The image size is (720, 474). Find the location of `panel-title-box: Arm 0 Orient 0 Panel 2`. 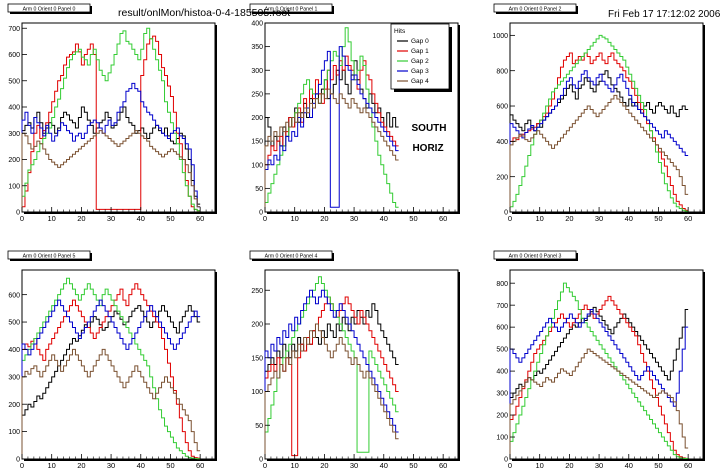

panel-title-box: Arm 0 Orient 0 Panel 2 is located at coordinates (535, 8).